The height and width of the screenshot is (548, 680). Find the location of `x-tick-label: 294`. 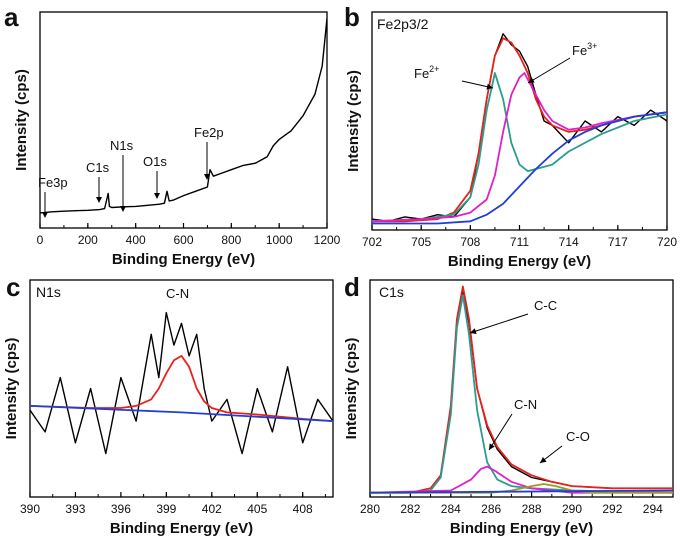

x-tick-label: 294 is located at coordinates (653, 509).